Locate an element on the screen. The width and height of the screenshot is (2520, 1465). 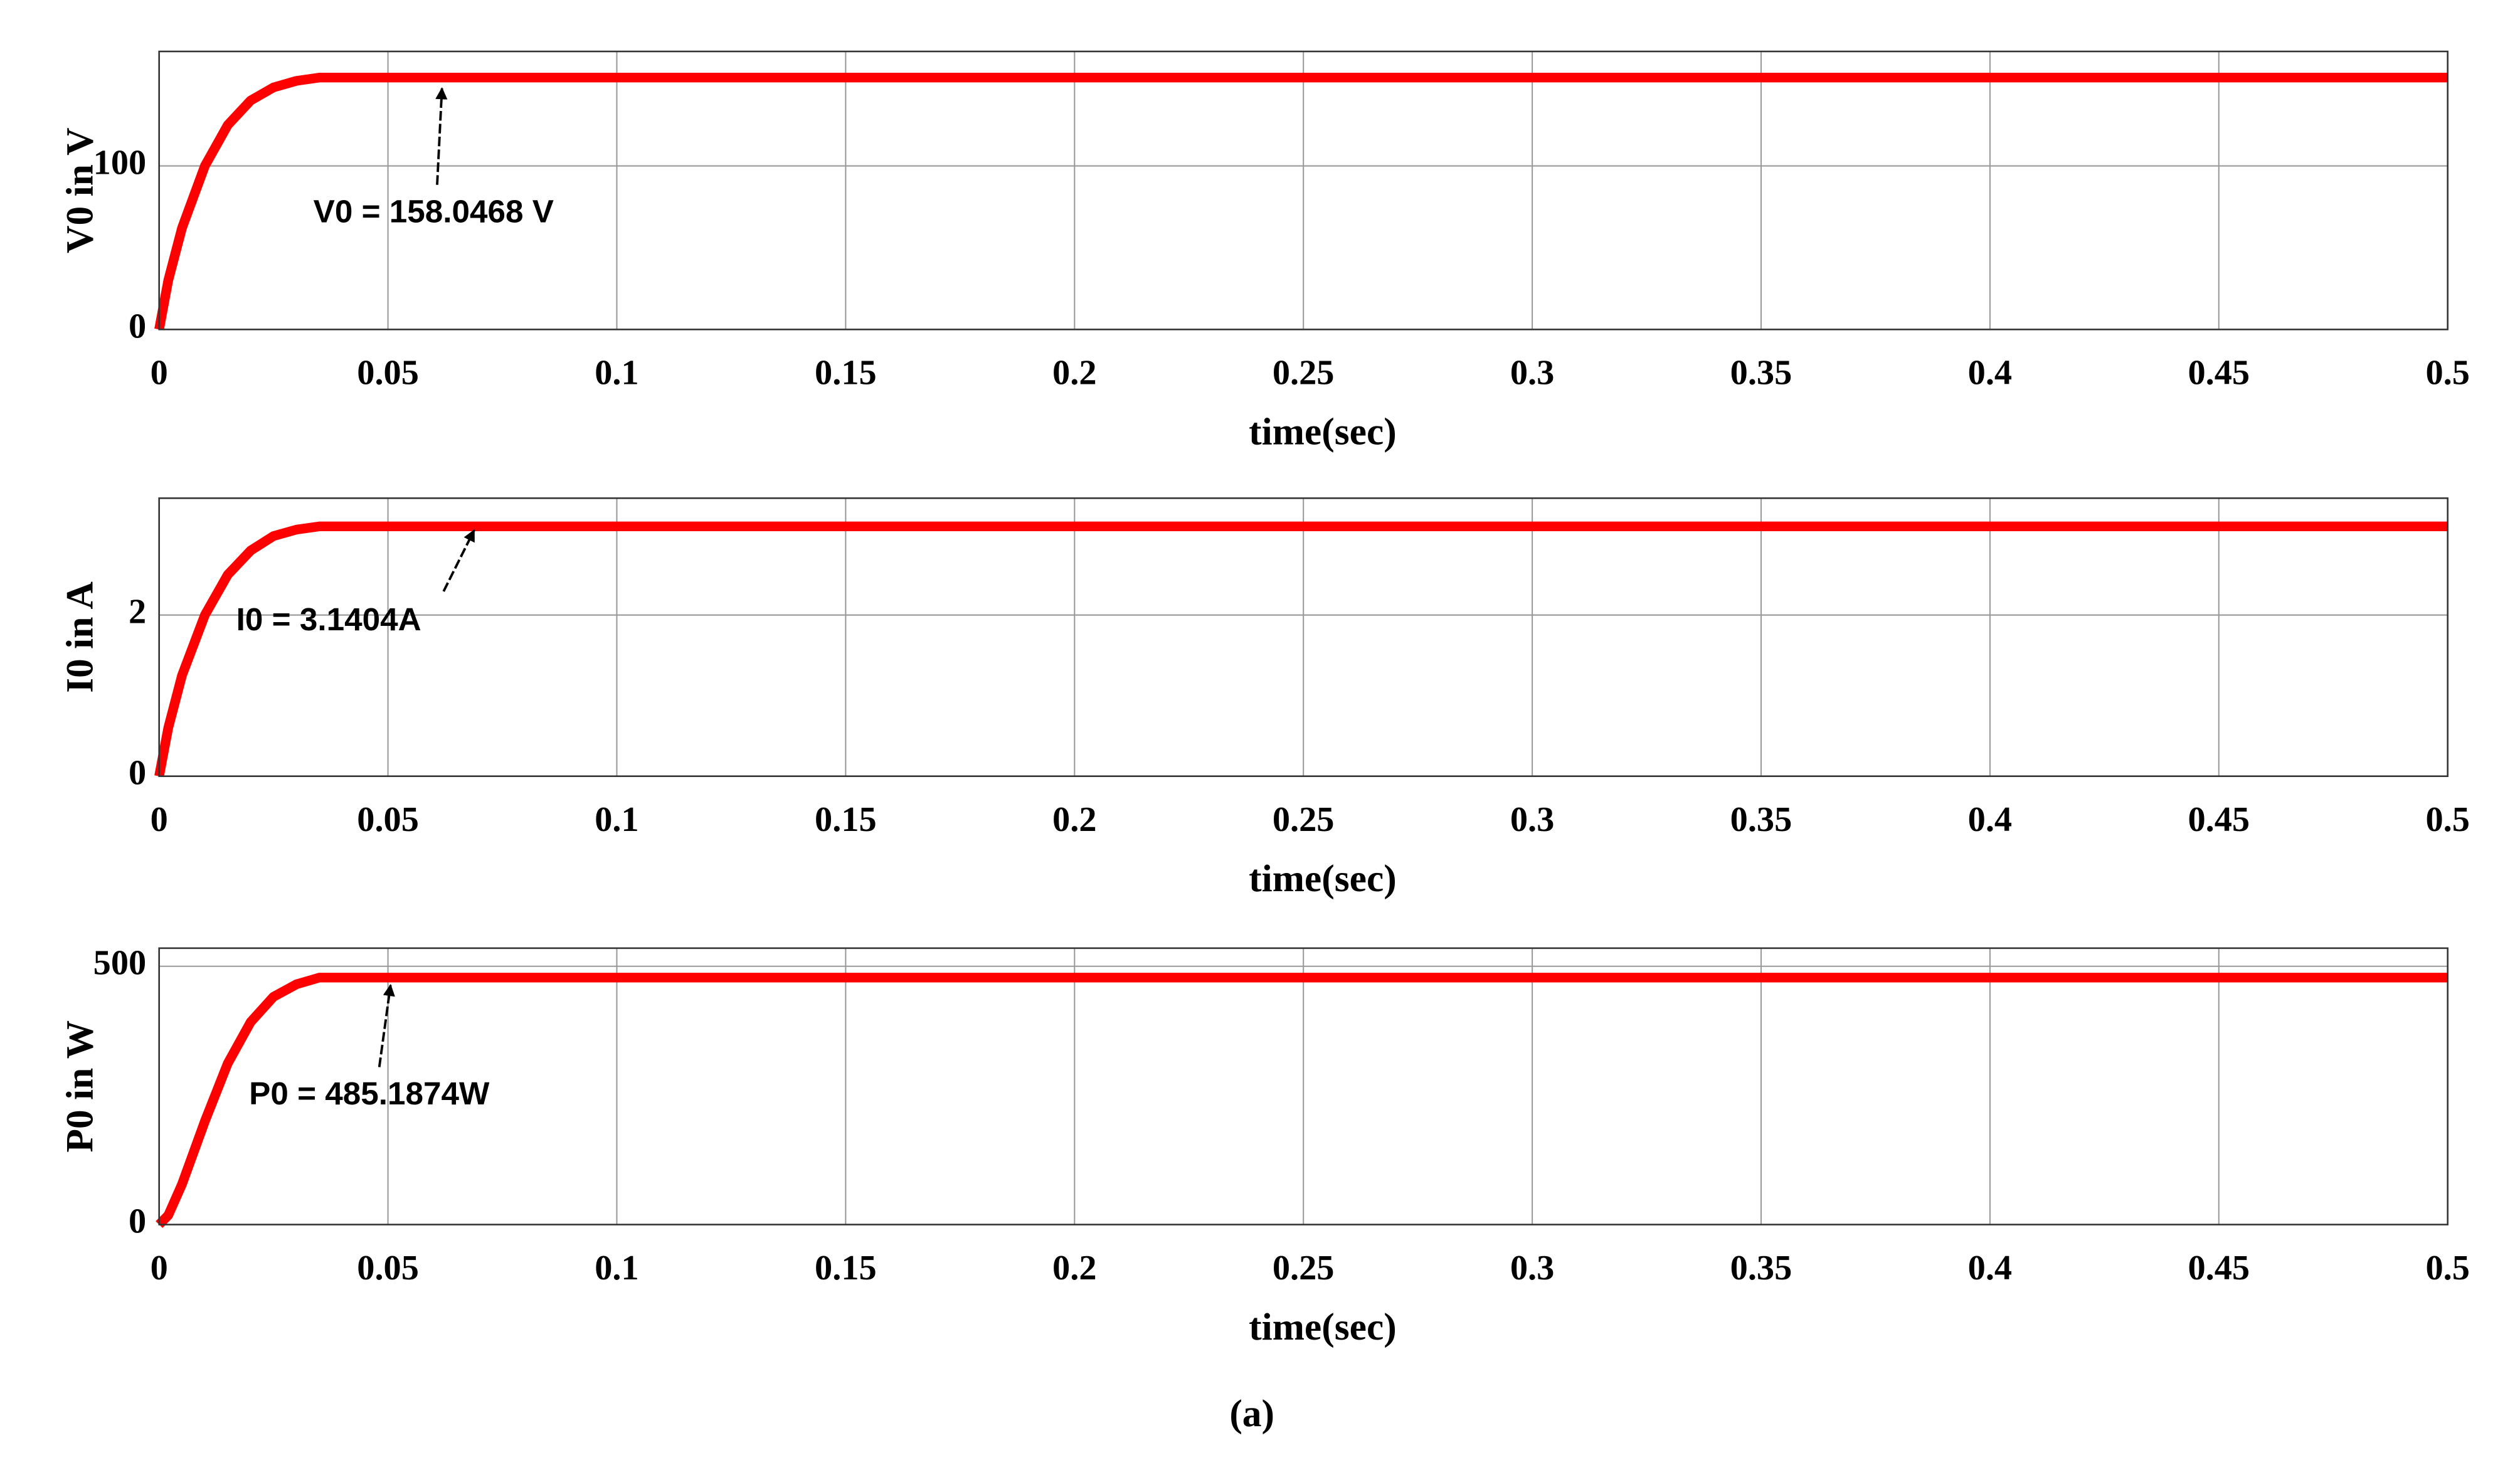
y-axis-label: I0 in A is located at coordinates (79, 637).